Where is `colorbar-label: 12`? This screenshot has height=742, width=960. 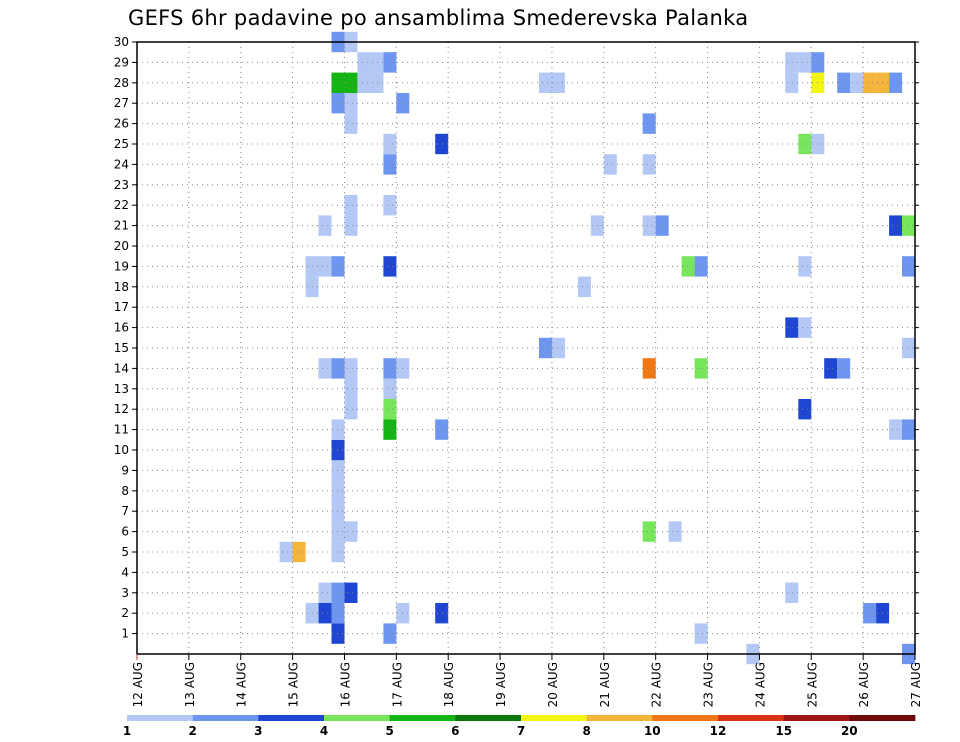
colorbar-label: 12 is located at coordinates (718, 731).